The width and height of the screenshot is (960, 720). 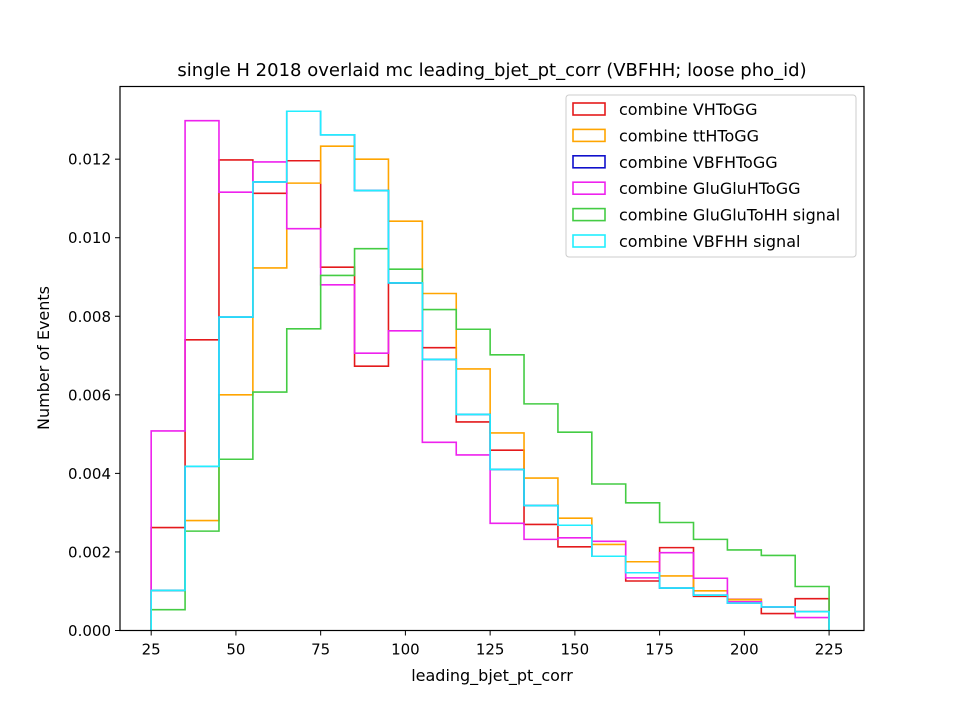 I want to click on y-tick-label: 0.008, so click(x=89, y=317).